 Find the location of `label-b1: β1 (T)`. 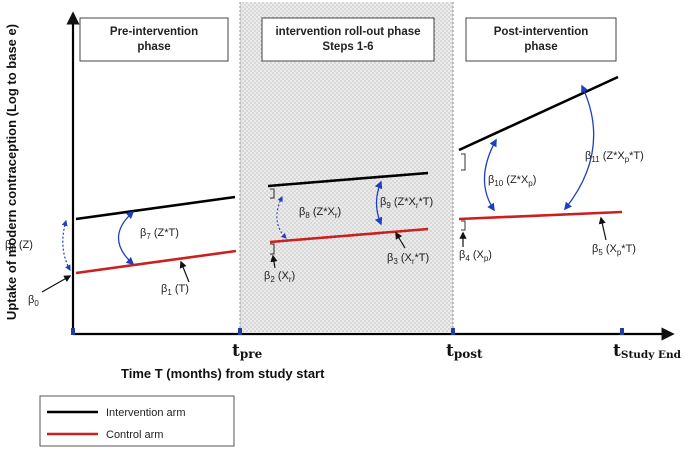

label-b1: β1 (T) is located at coordinates (175, 290).